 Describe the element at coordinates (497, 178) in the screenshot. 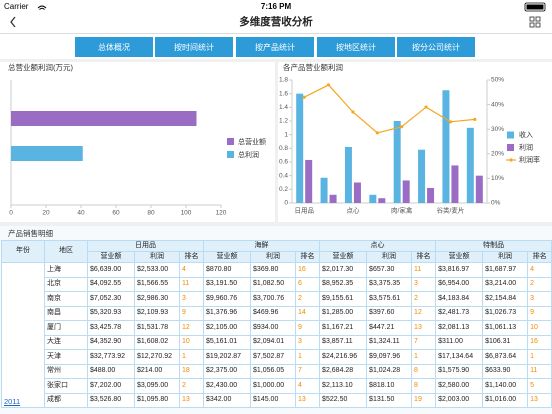

I see `y2-tick-label: 10%` at that location.